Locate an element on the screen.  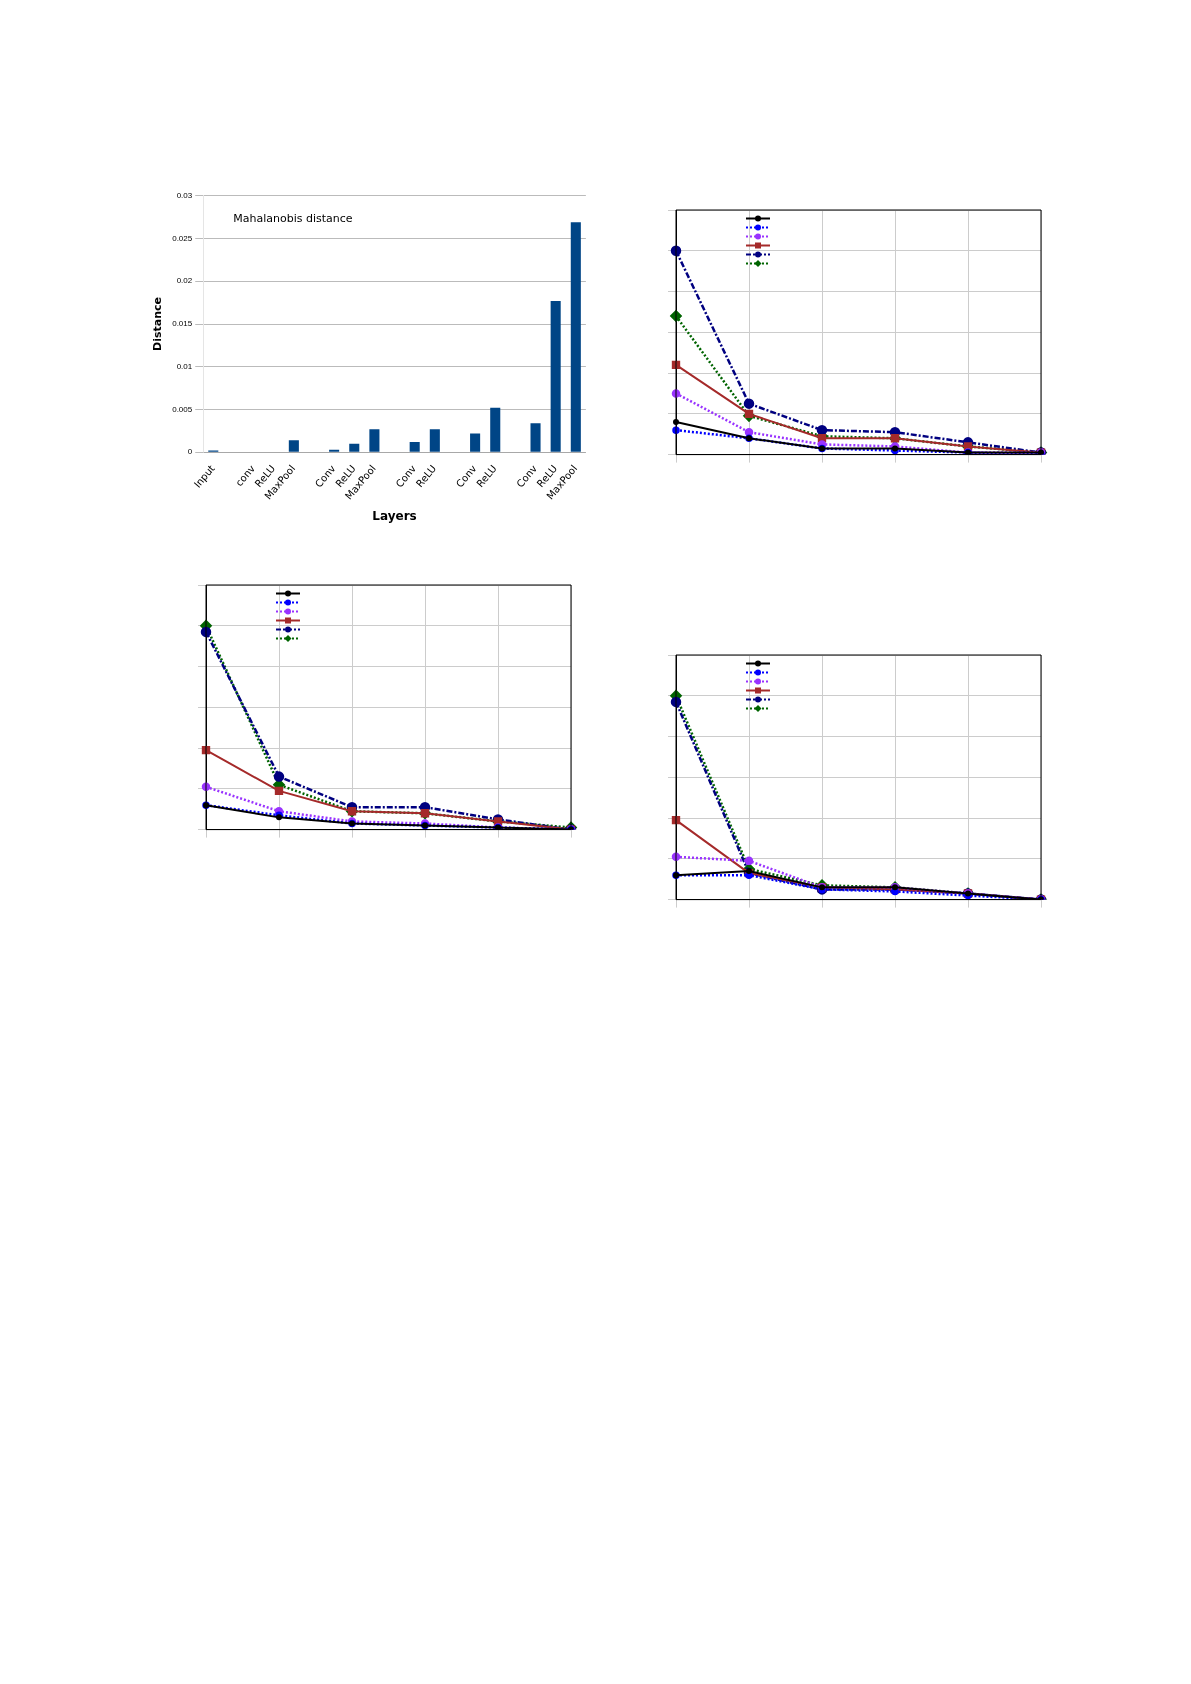
y-tick-label: 0.015 is located at coordinates (182, 324).